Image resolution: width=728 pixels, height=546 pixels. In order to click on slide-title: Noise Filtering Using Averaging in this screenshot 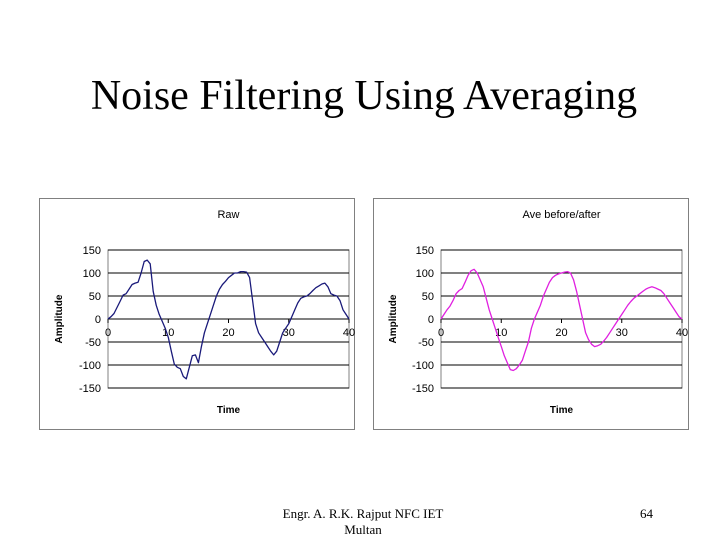, I will do `click(364, 96)`.